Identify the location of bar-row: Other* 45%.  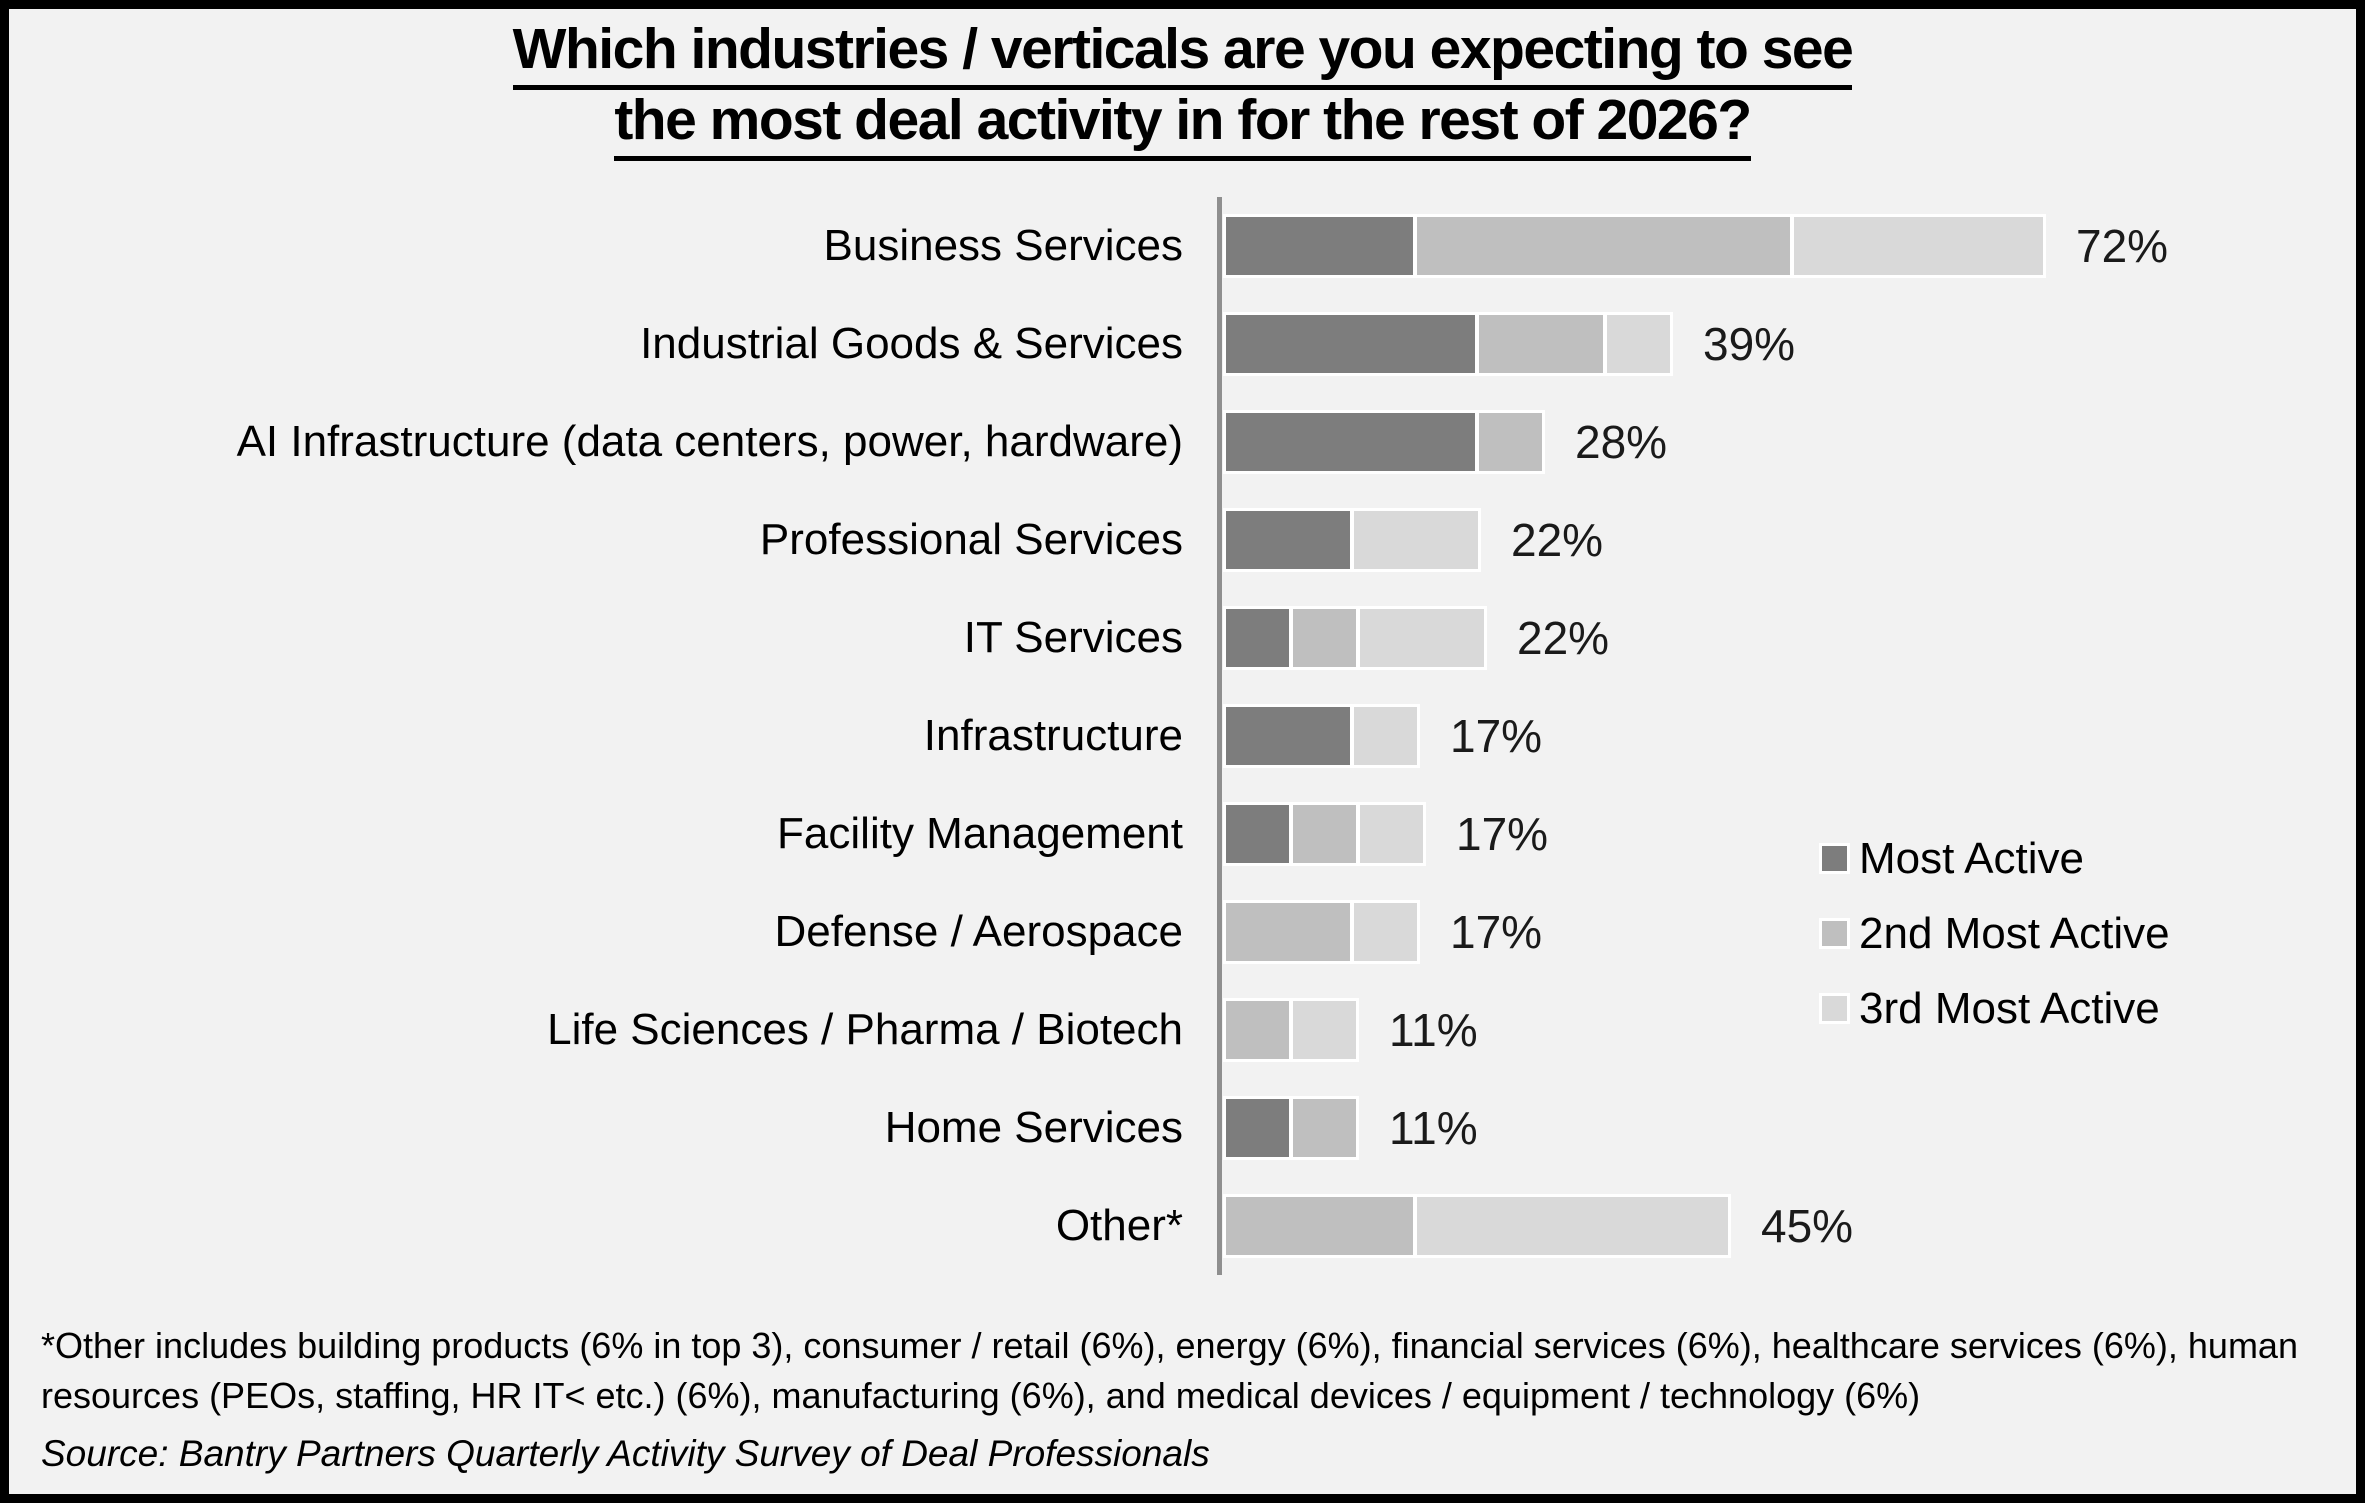
(1182, 1226).